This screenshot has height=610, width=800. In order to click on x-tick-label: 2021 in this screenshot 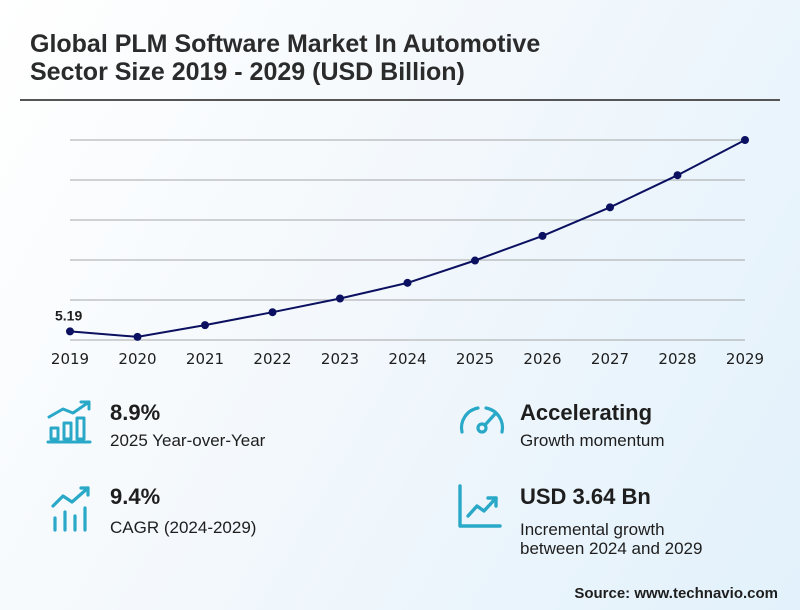, I will do `click(205, 359)`.